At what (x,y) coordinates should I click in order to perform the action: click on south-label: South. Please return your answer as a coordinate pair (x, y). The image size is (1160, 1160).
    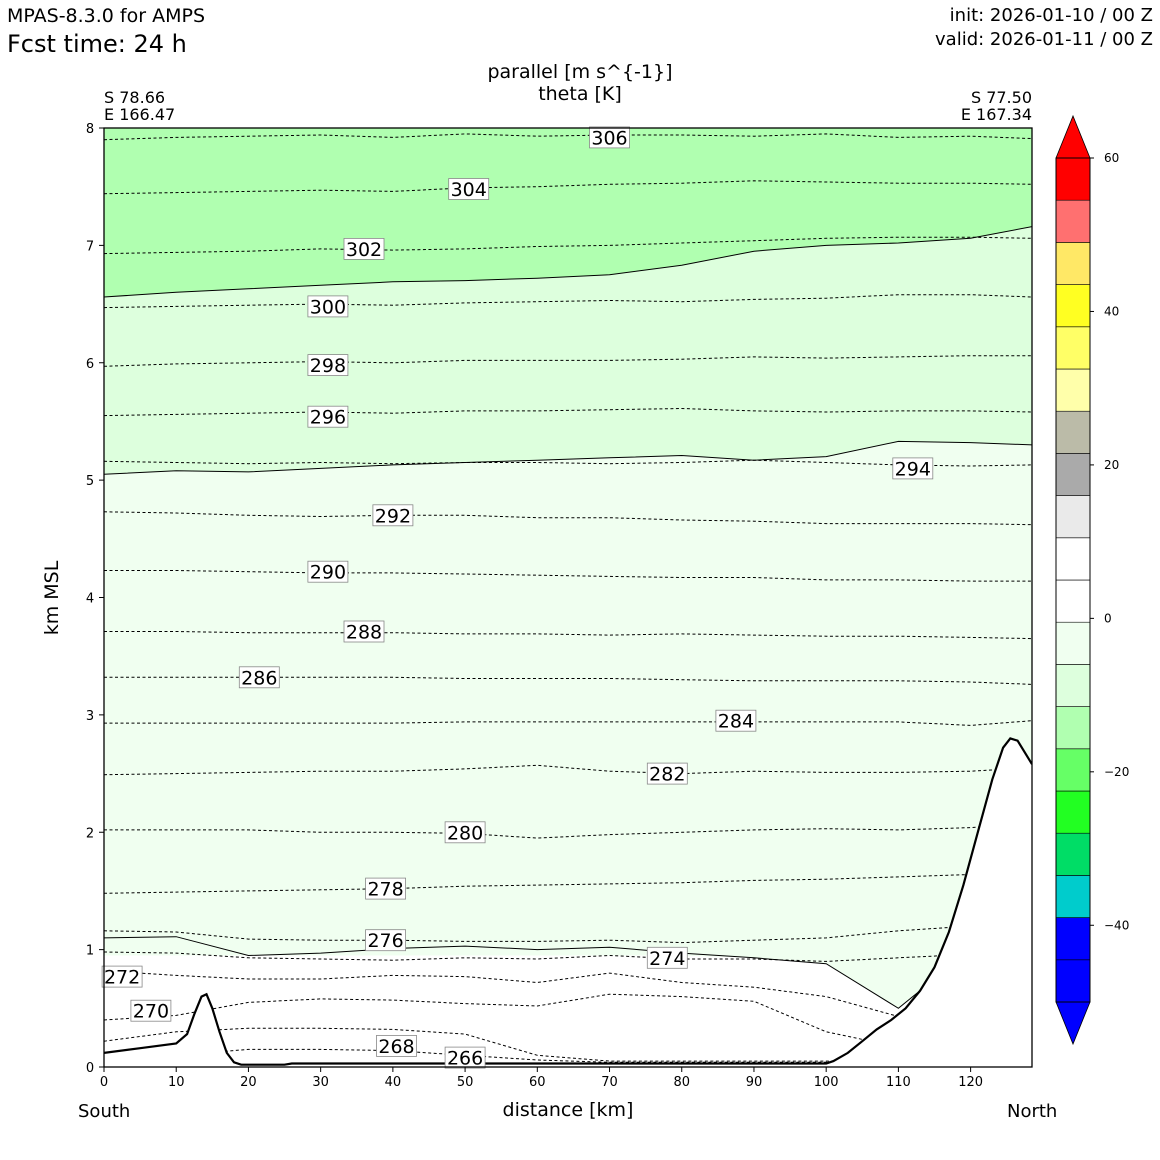
    Looking at the image, I should click on (104, 1111).